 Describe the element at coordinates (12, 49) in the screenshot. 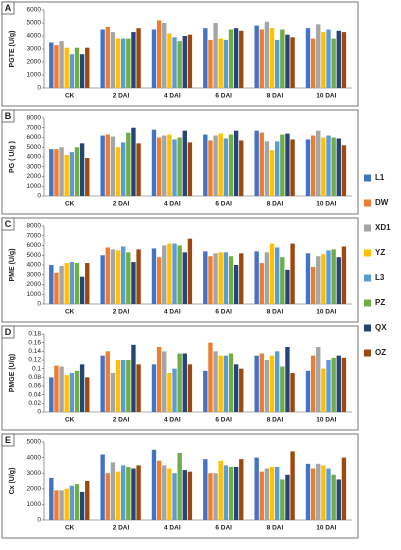

I see `y-axis-label: PGTE (U/g)` at that location.